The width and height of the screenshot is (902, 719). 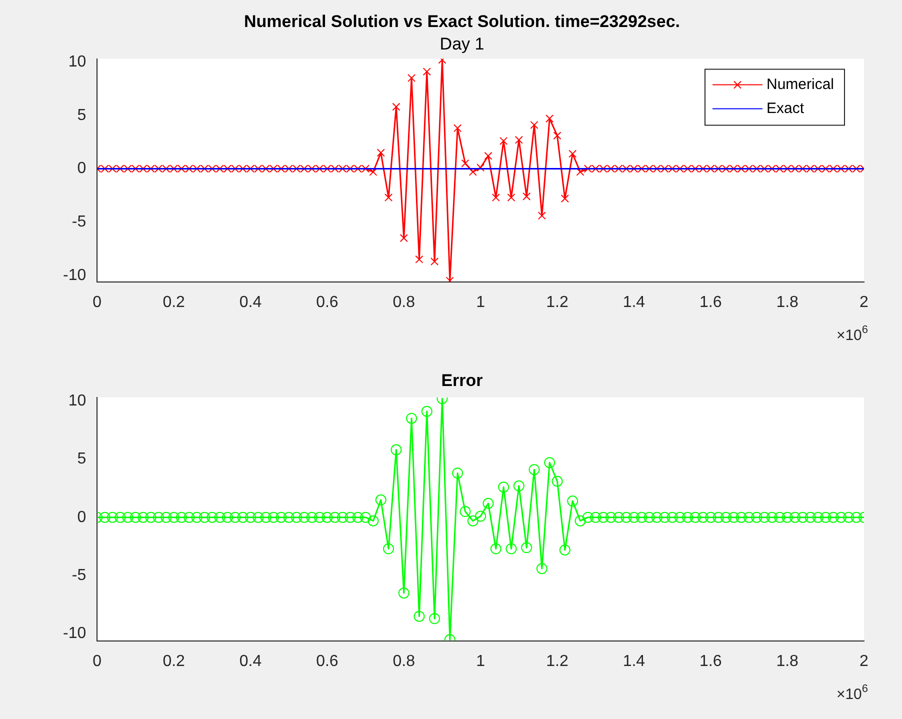 What do you see at coordinates (785, 108) in the screenshot?
I see `legend-label: Exact` at bounding box center [785, 108].